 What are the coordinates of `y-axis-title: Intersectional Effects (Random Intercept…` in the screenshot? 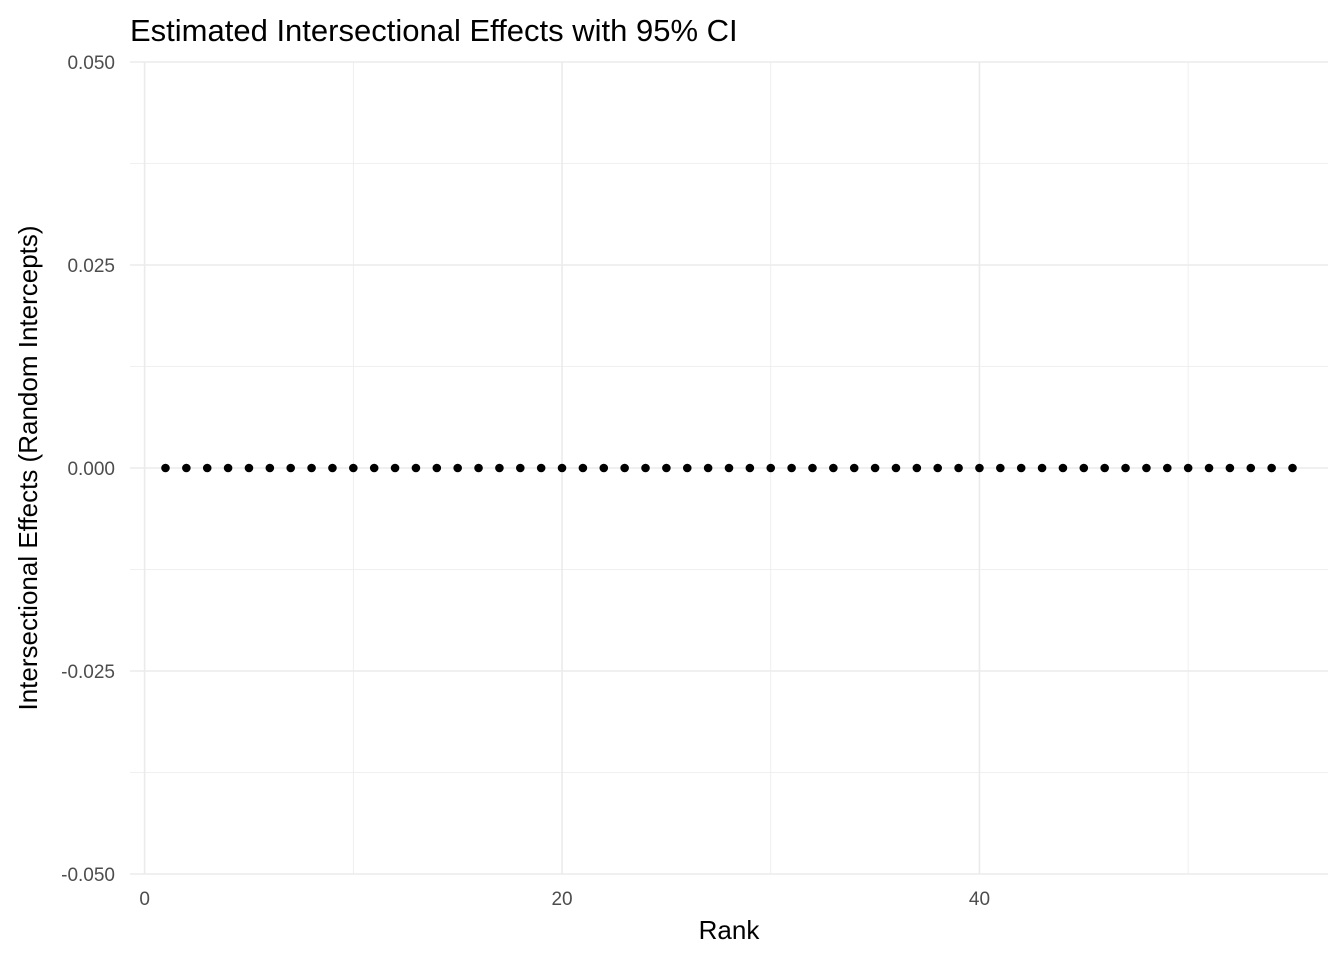 It's located at (28, 467).